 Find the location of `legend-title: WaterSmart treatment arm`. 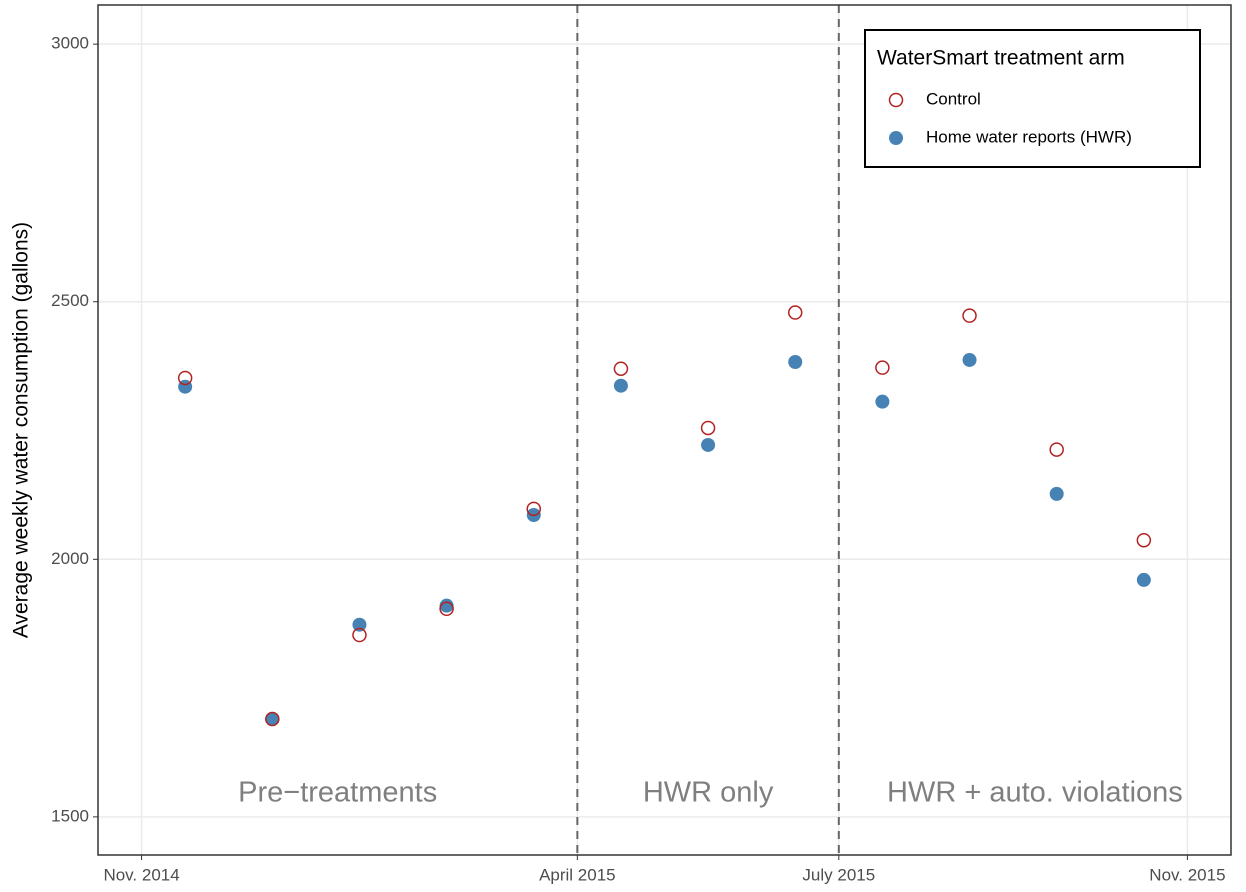

legend-title: WaterSmart treatment arm is located at coordinates (1001, 58).